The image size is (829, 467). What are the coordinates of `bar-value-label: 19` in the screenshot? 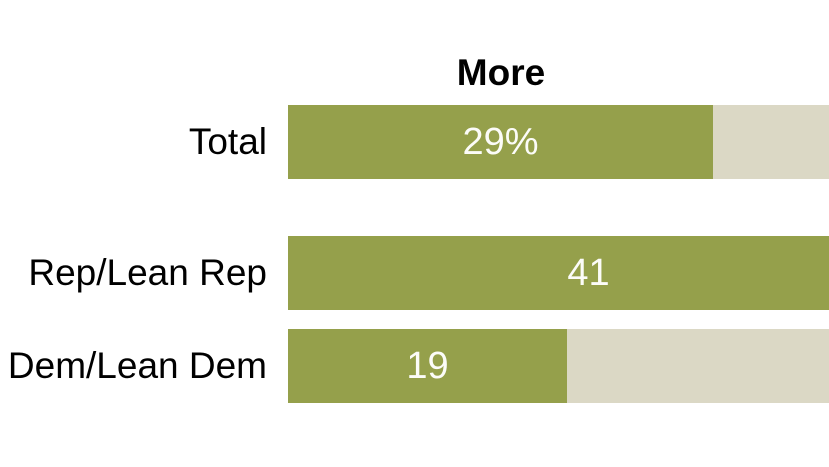 It's located at (427, 365).